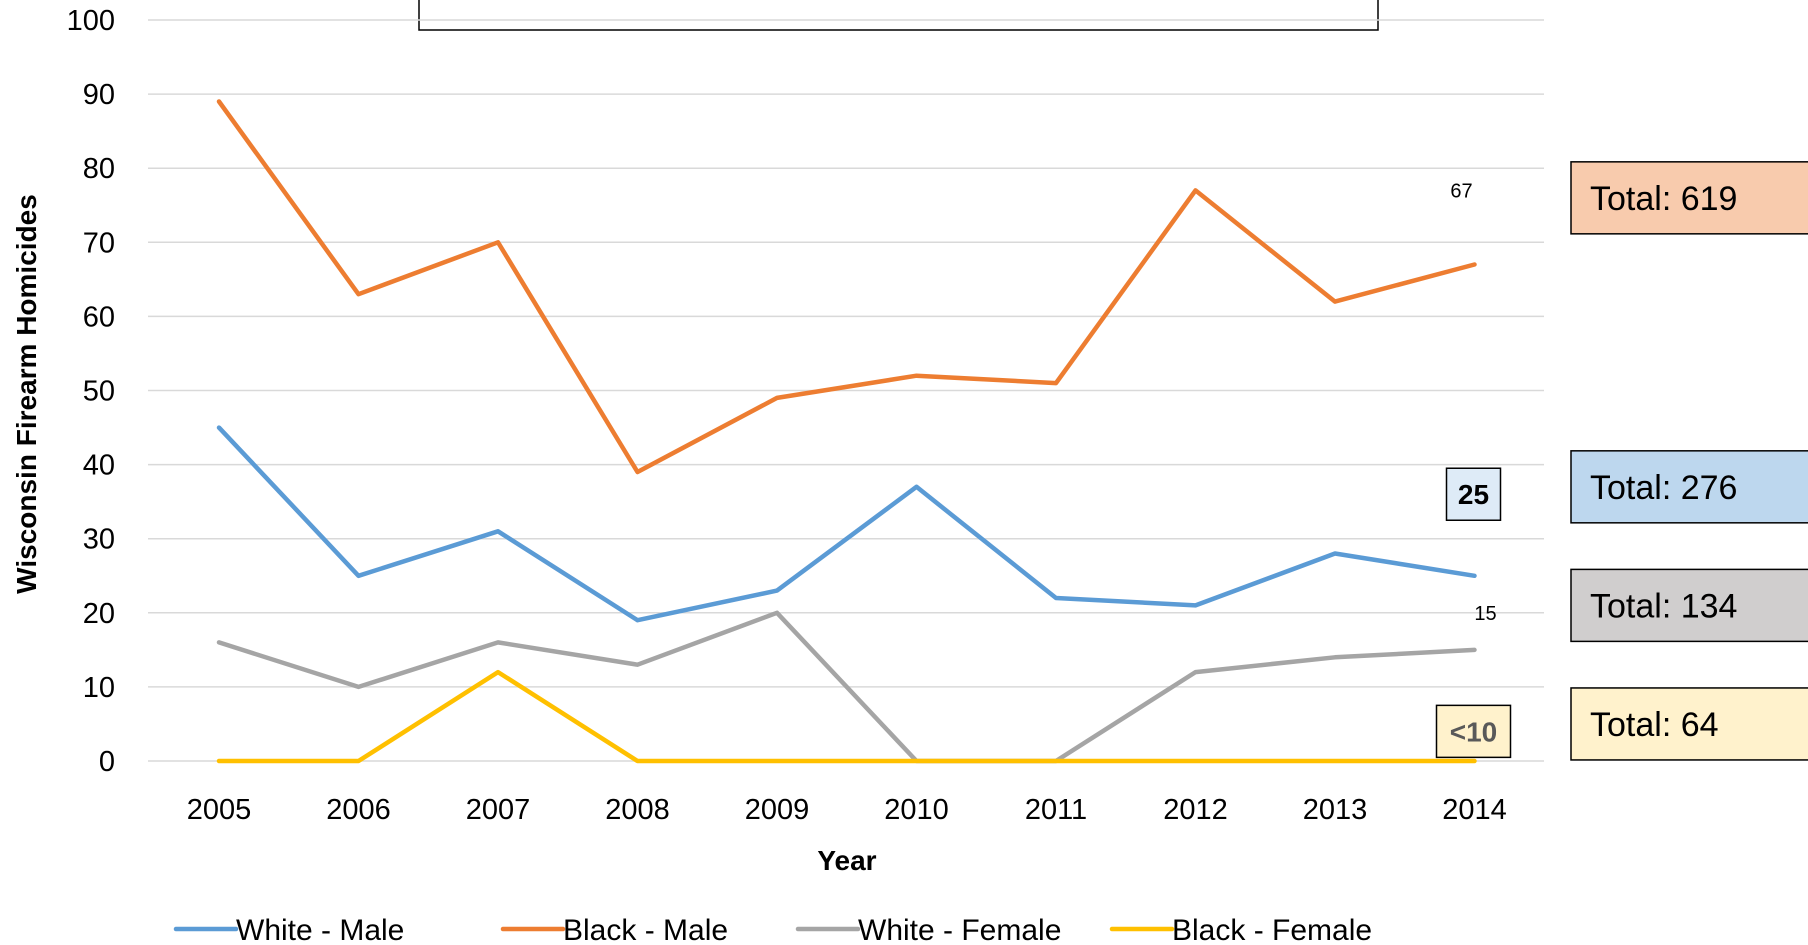  I want to click on y-tick-label: 30, so click(99, 540).